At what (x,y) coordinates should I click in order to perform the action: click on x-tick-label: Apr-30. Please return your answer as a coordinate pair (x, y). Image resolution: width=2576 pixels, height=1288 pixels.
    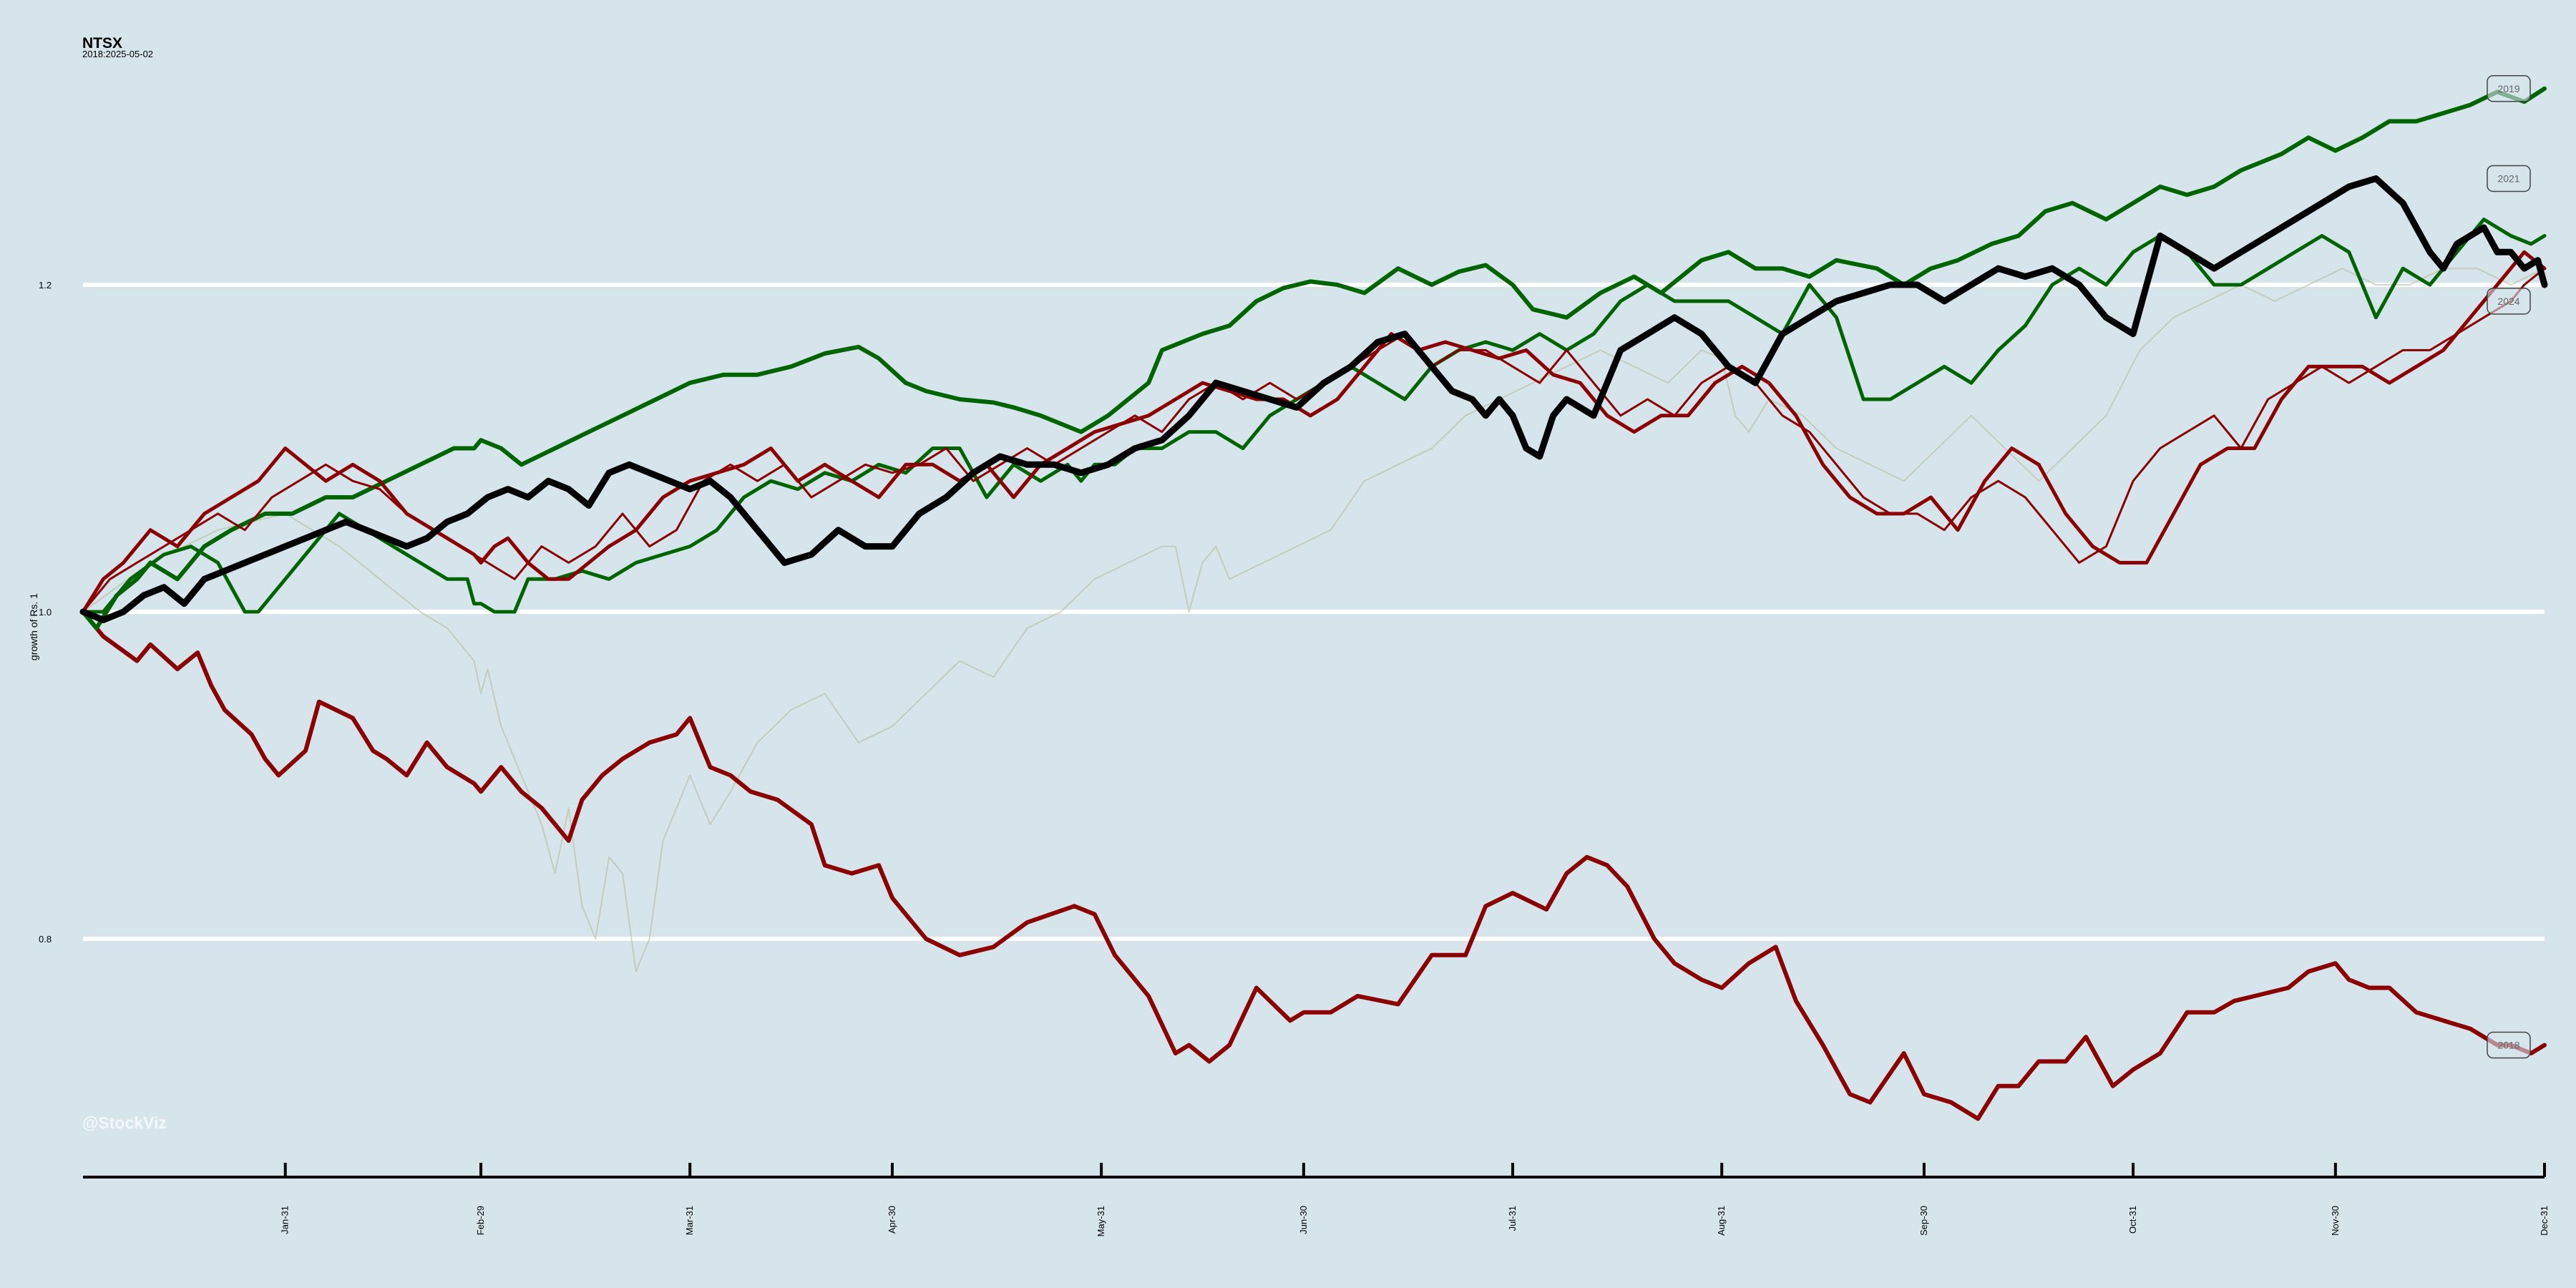
    Looking at the image, I should click on (892, 1220).